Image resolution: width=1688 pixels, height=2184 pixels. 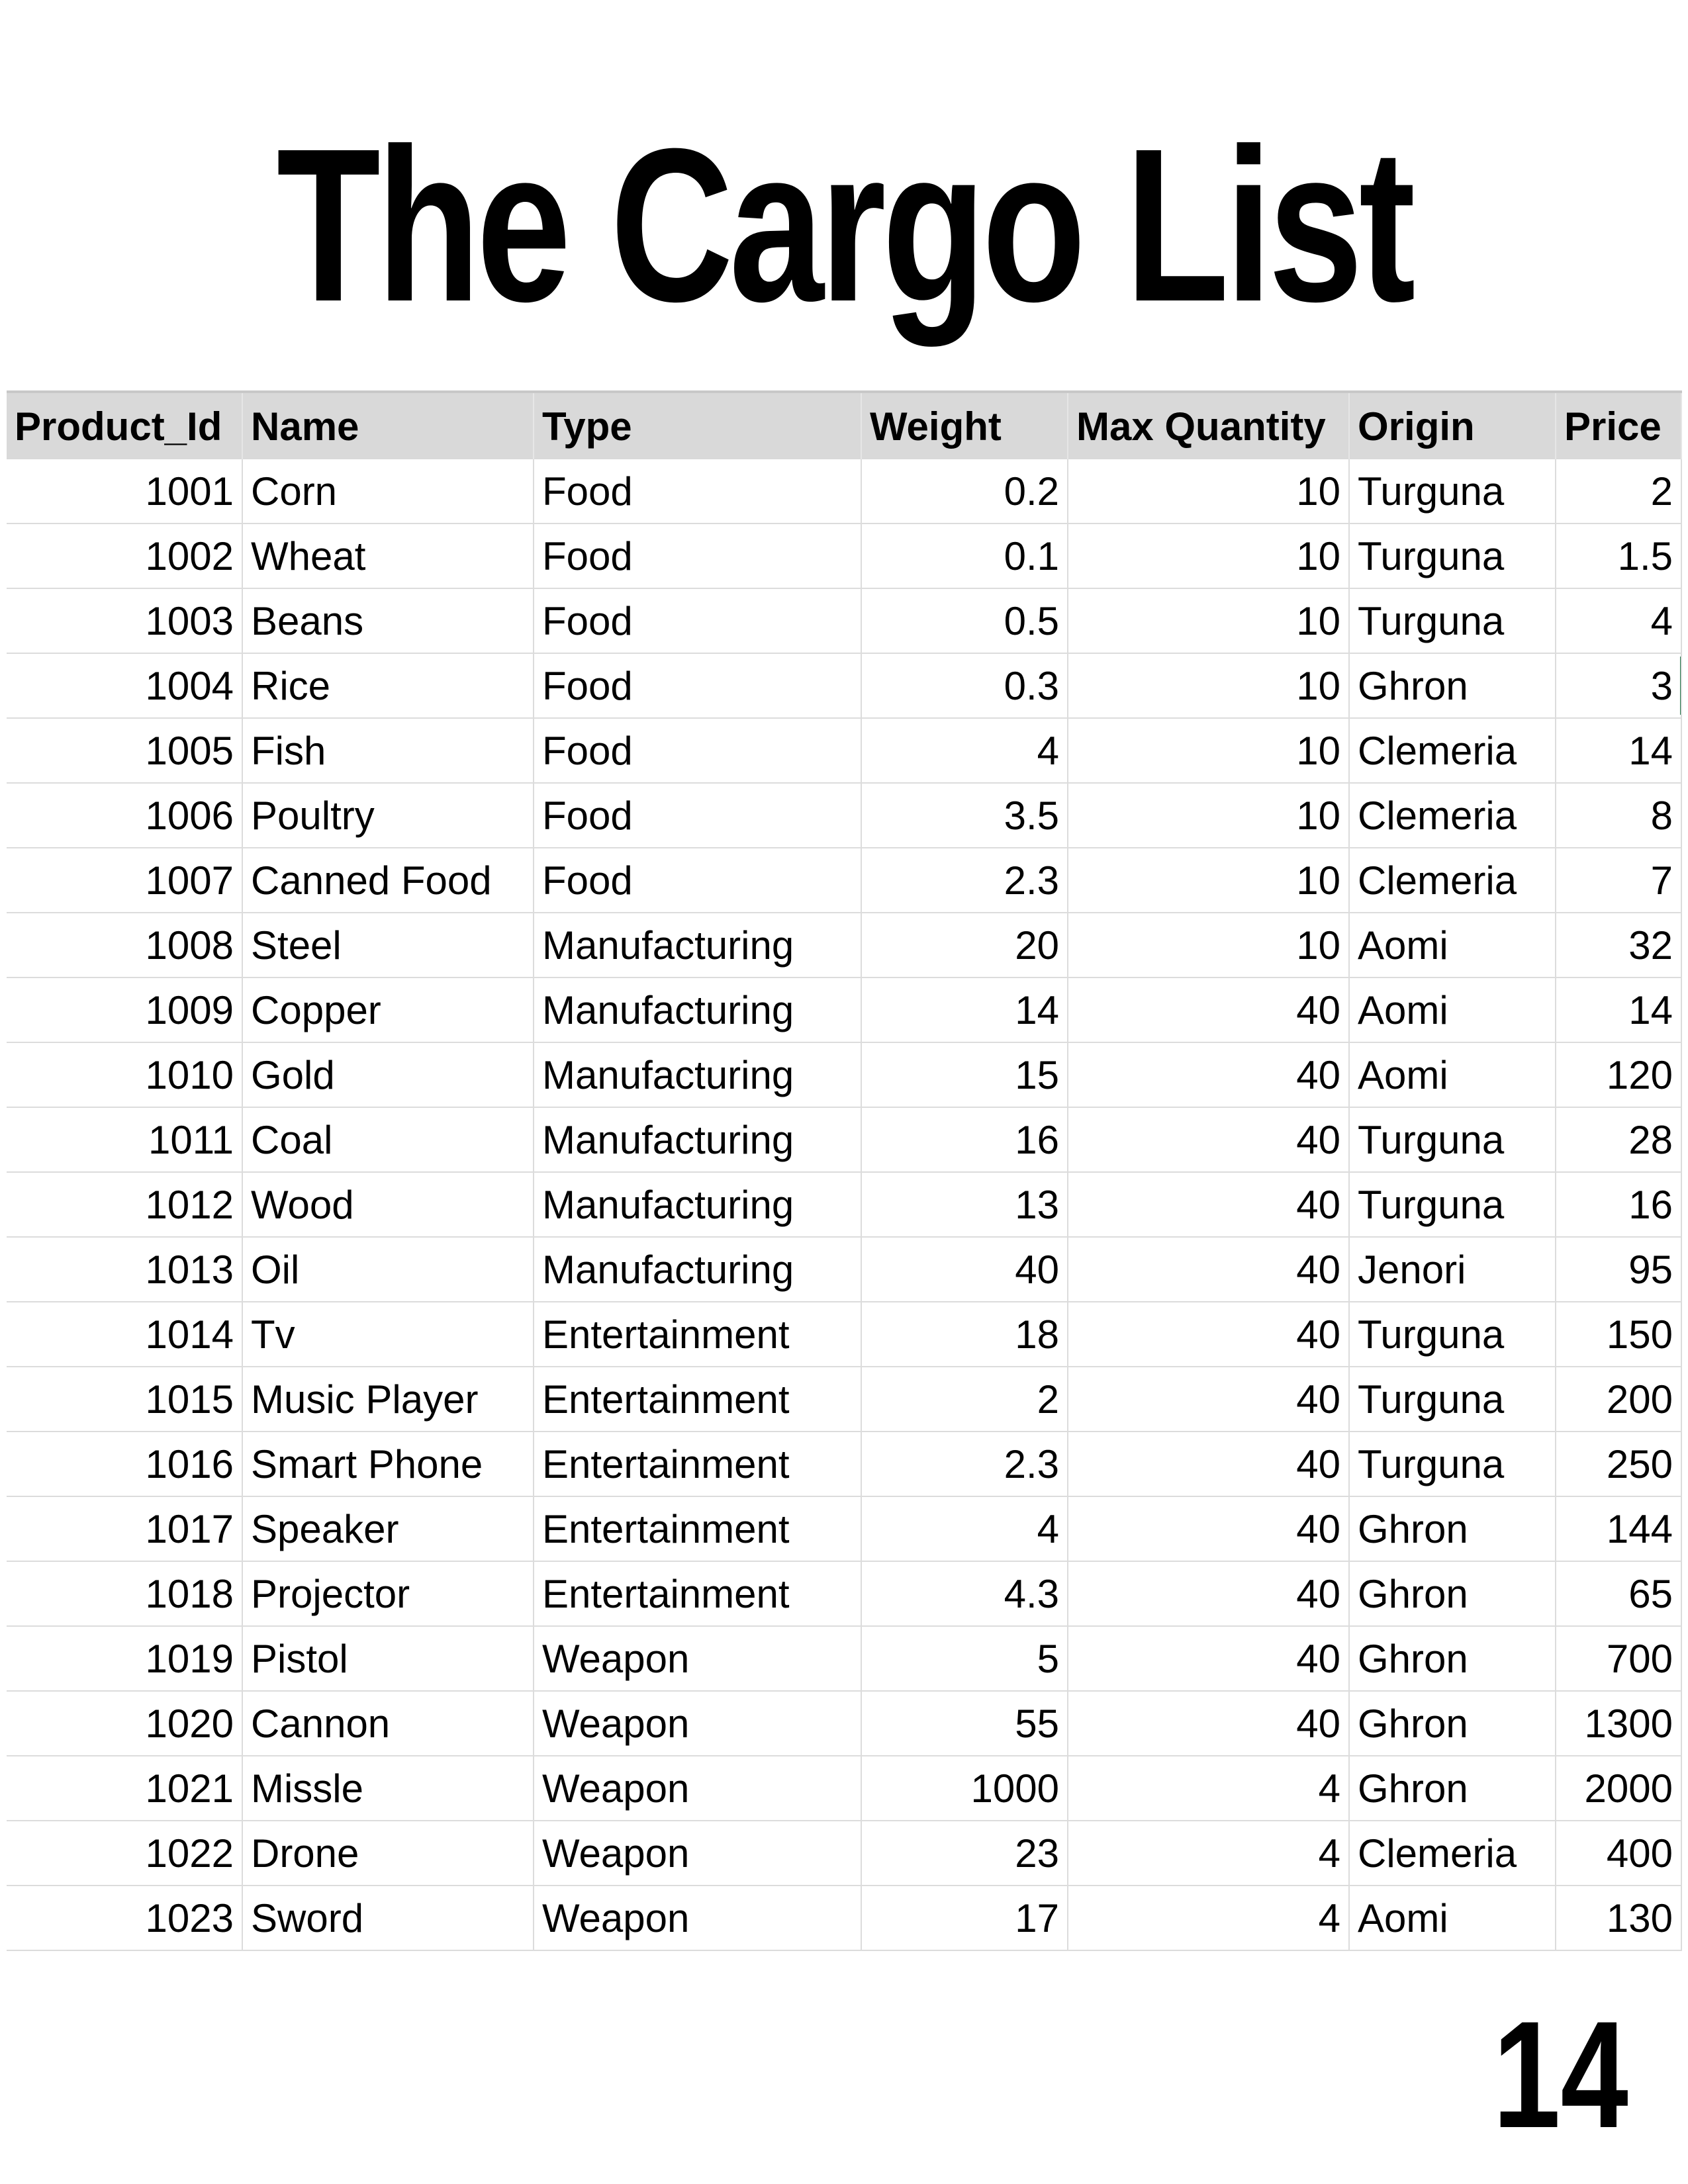 I want to click on cell-price: 250, so click(x=1619, y=1464).